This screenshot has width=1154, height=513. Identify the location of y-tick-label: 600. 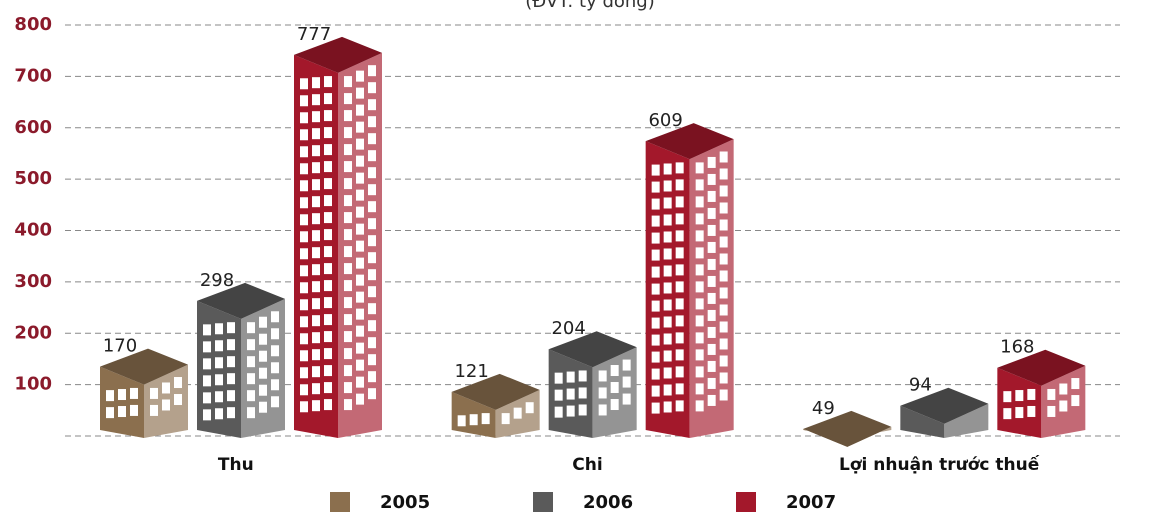
(33, 127).